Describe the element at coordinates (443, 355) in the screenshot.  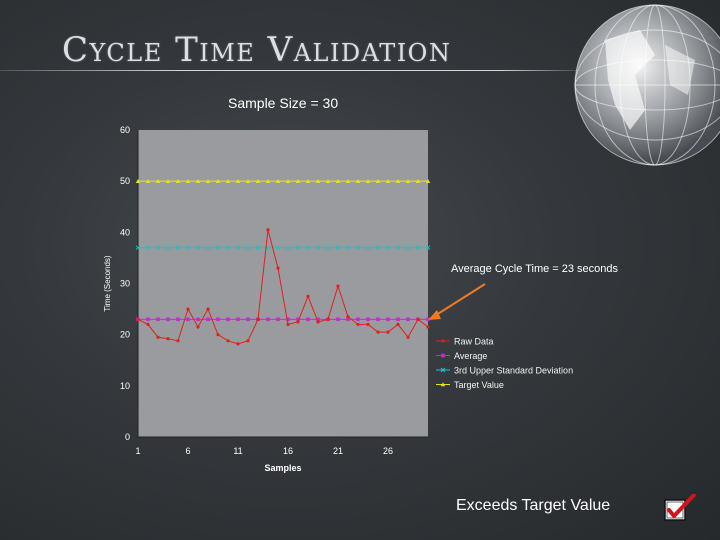
I see `legend-marker-average` at that location.